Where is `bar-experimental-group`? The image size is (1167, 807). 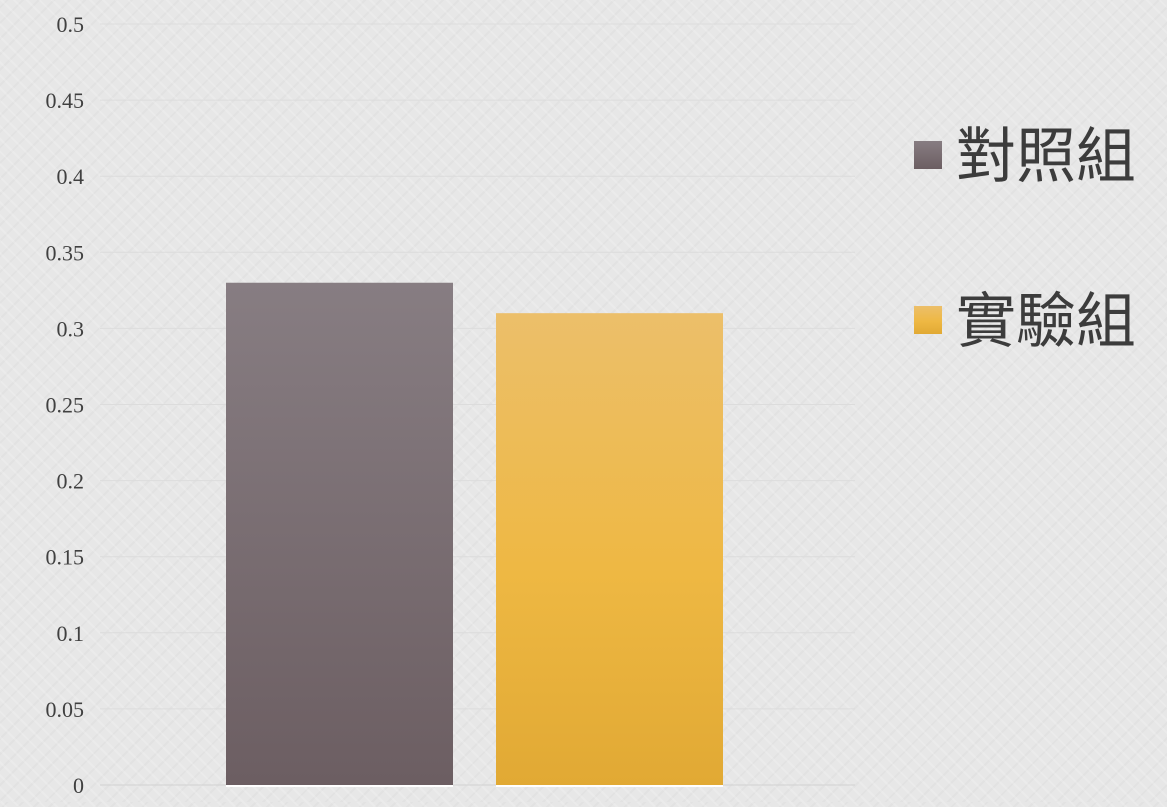 bar-experimental-group is located at coordinates (609, 549).